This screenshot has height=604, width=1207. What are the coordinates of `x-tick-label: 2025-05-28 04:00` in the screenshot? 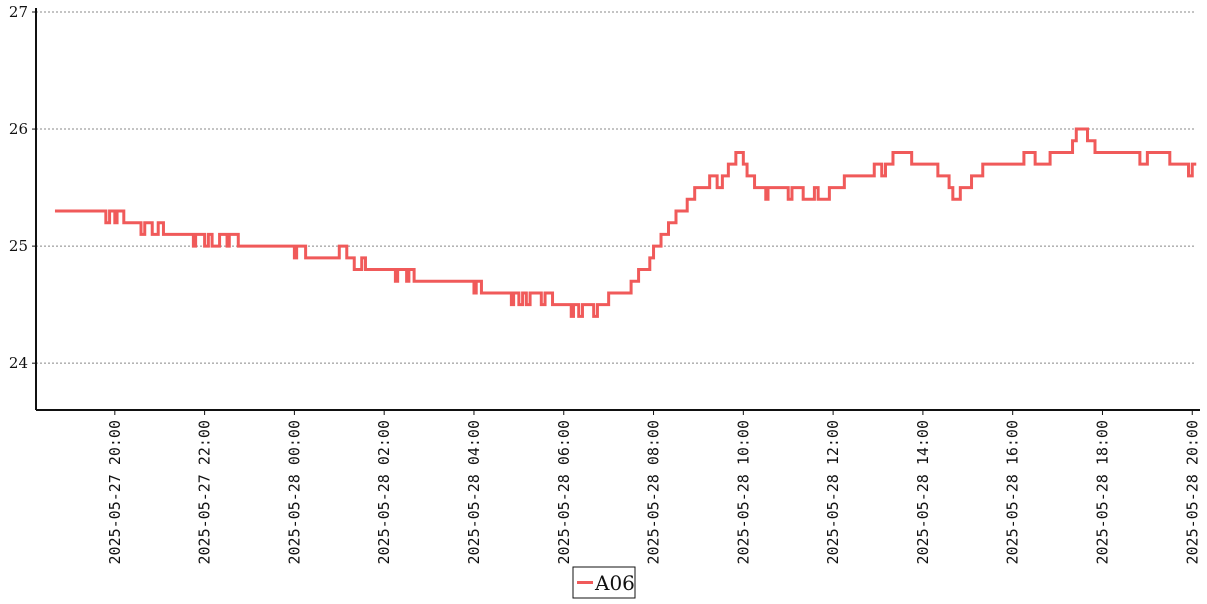 It's located at (474, 492).